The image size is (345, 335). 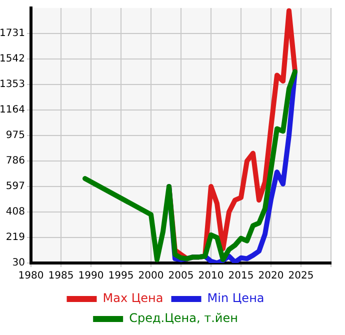 What do you see at coordinates (241, 276) in the screenshot?
I see `x-tick-label: 2015` at bounding box center [241, 276].